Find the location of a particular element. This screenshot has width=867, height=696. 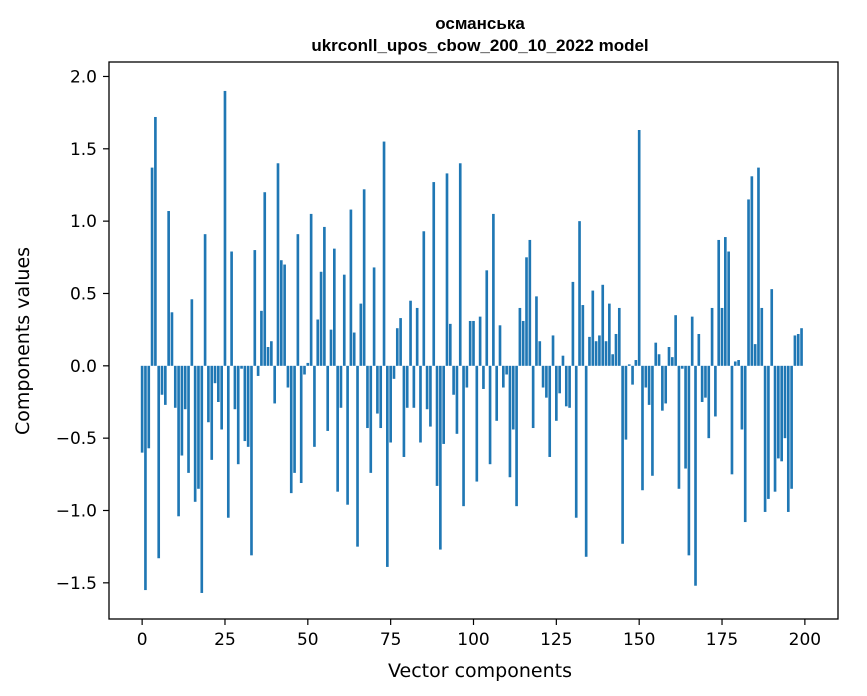

x-tick-label: 150 is located at coordinates (639, 640).